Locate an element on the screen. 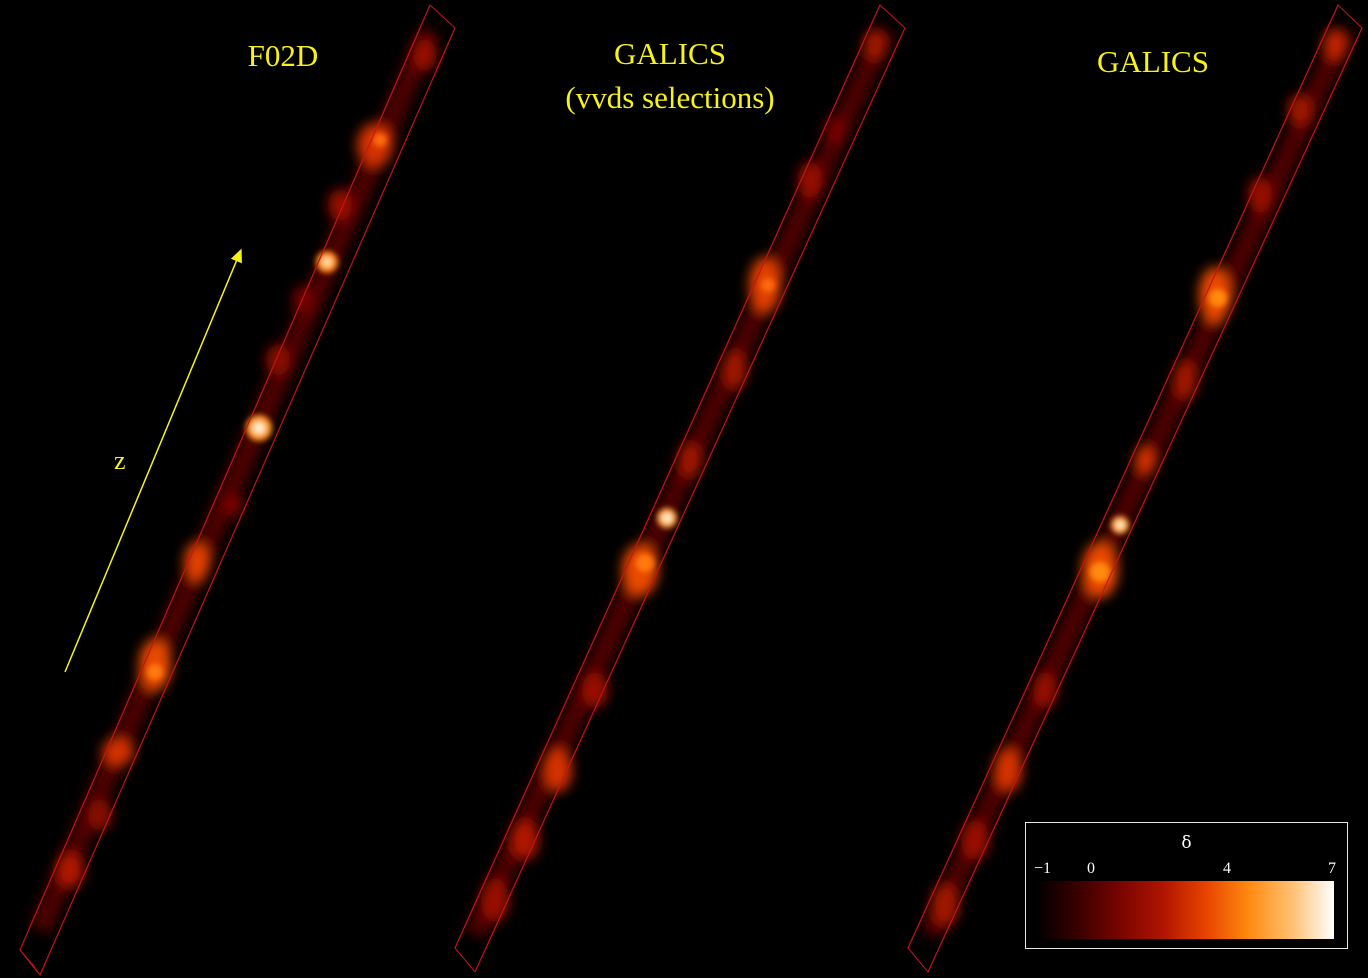 This screenshot has width=1368, height=978. panel-title-line: F02D is located at coordinates (283, 55).